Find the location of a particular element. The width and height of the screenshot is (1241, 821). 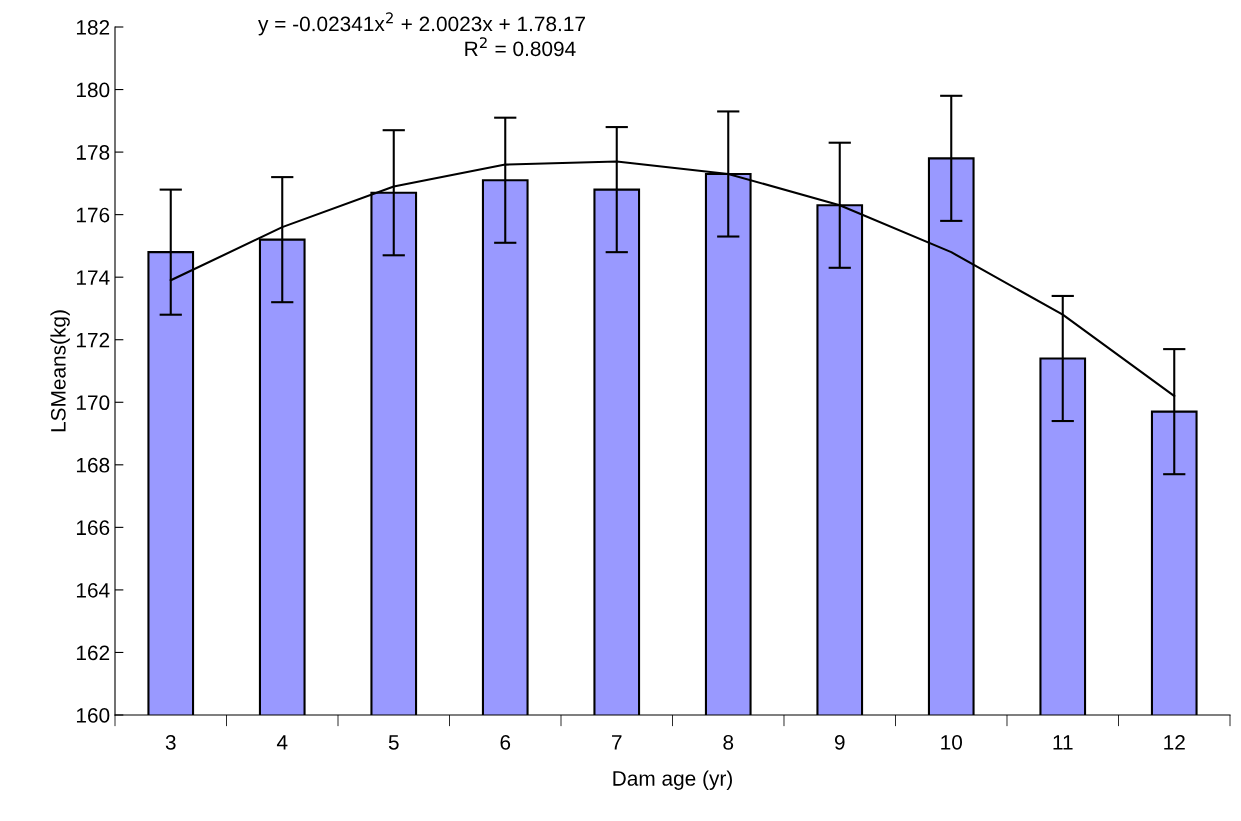

y-tick-label: 170 is located at coordinates (93, 403).